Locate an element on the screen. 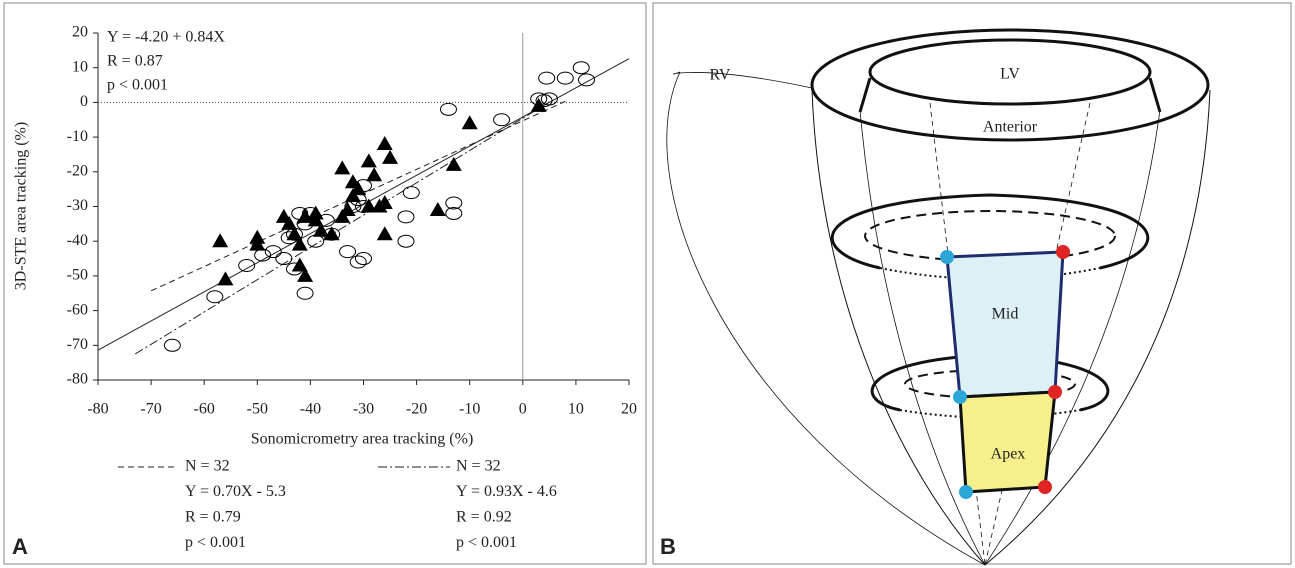 Image resolution: width=1295 pixels, height=568 pixels. base-wall is located at coordinates (1010, 95).